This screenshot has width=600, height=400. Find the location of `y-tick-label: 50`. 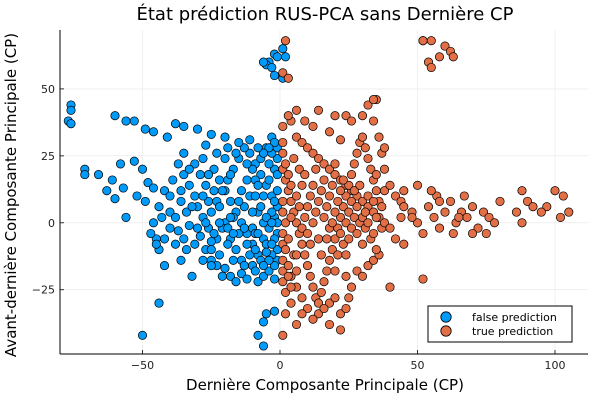

y-tick-label: 50 is located at coordinates (48, 89).